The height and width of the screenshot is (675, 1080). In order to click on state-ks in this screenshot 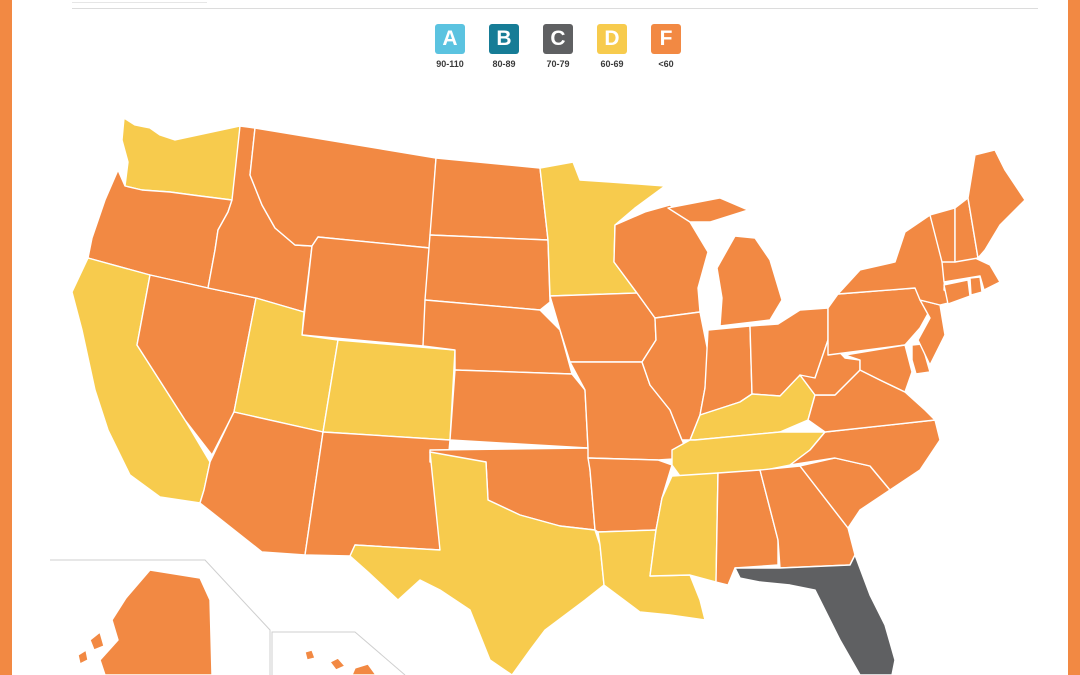, I will do `click(519, 409)`.